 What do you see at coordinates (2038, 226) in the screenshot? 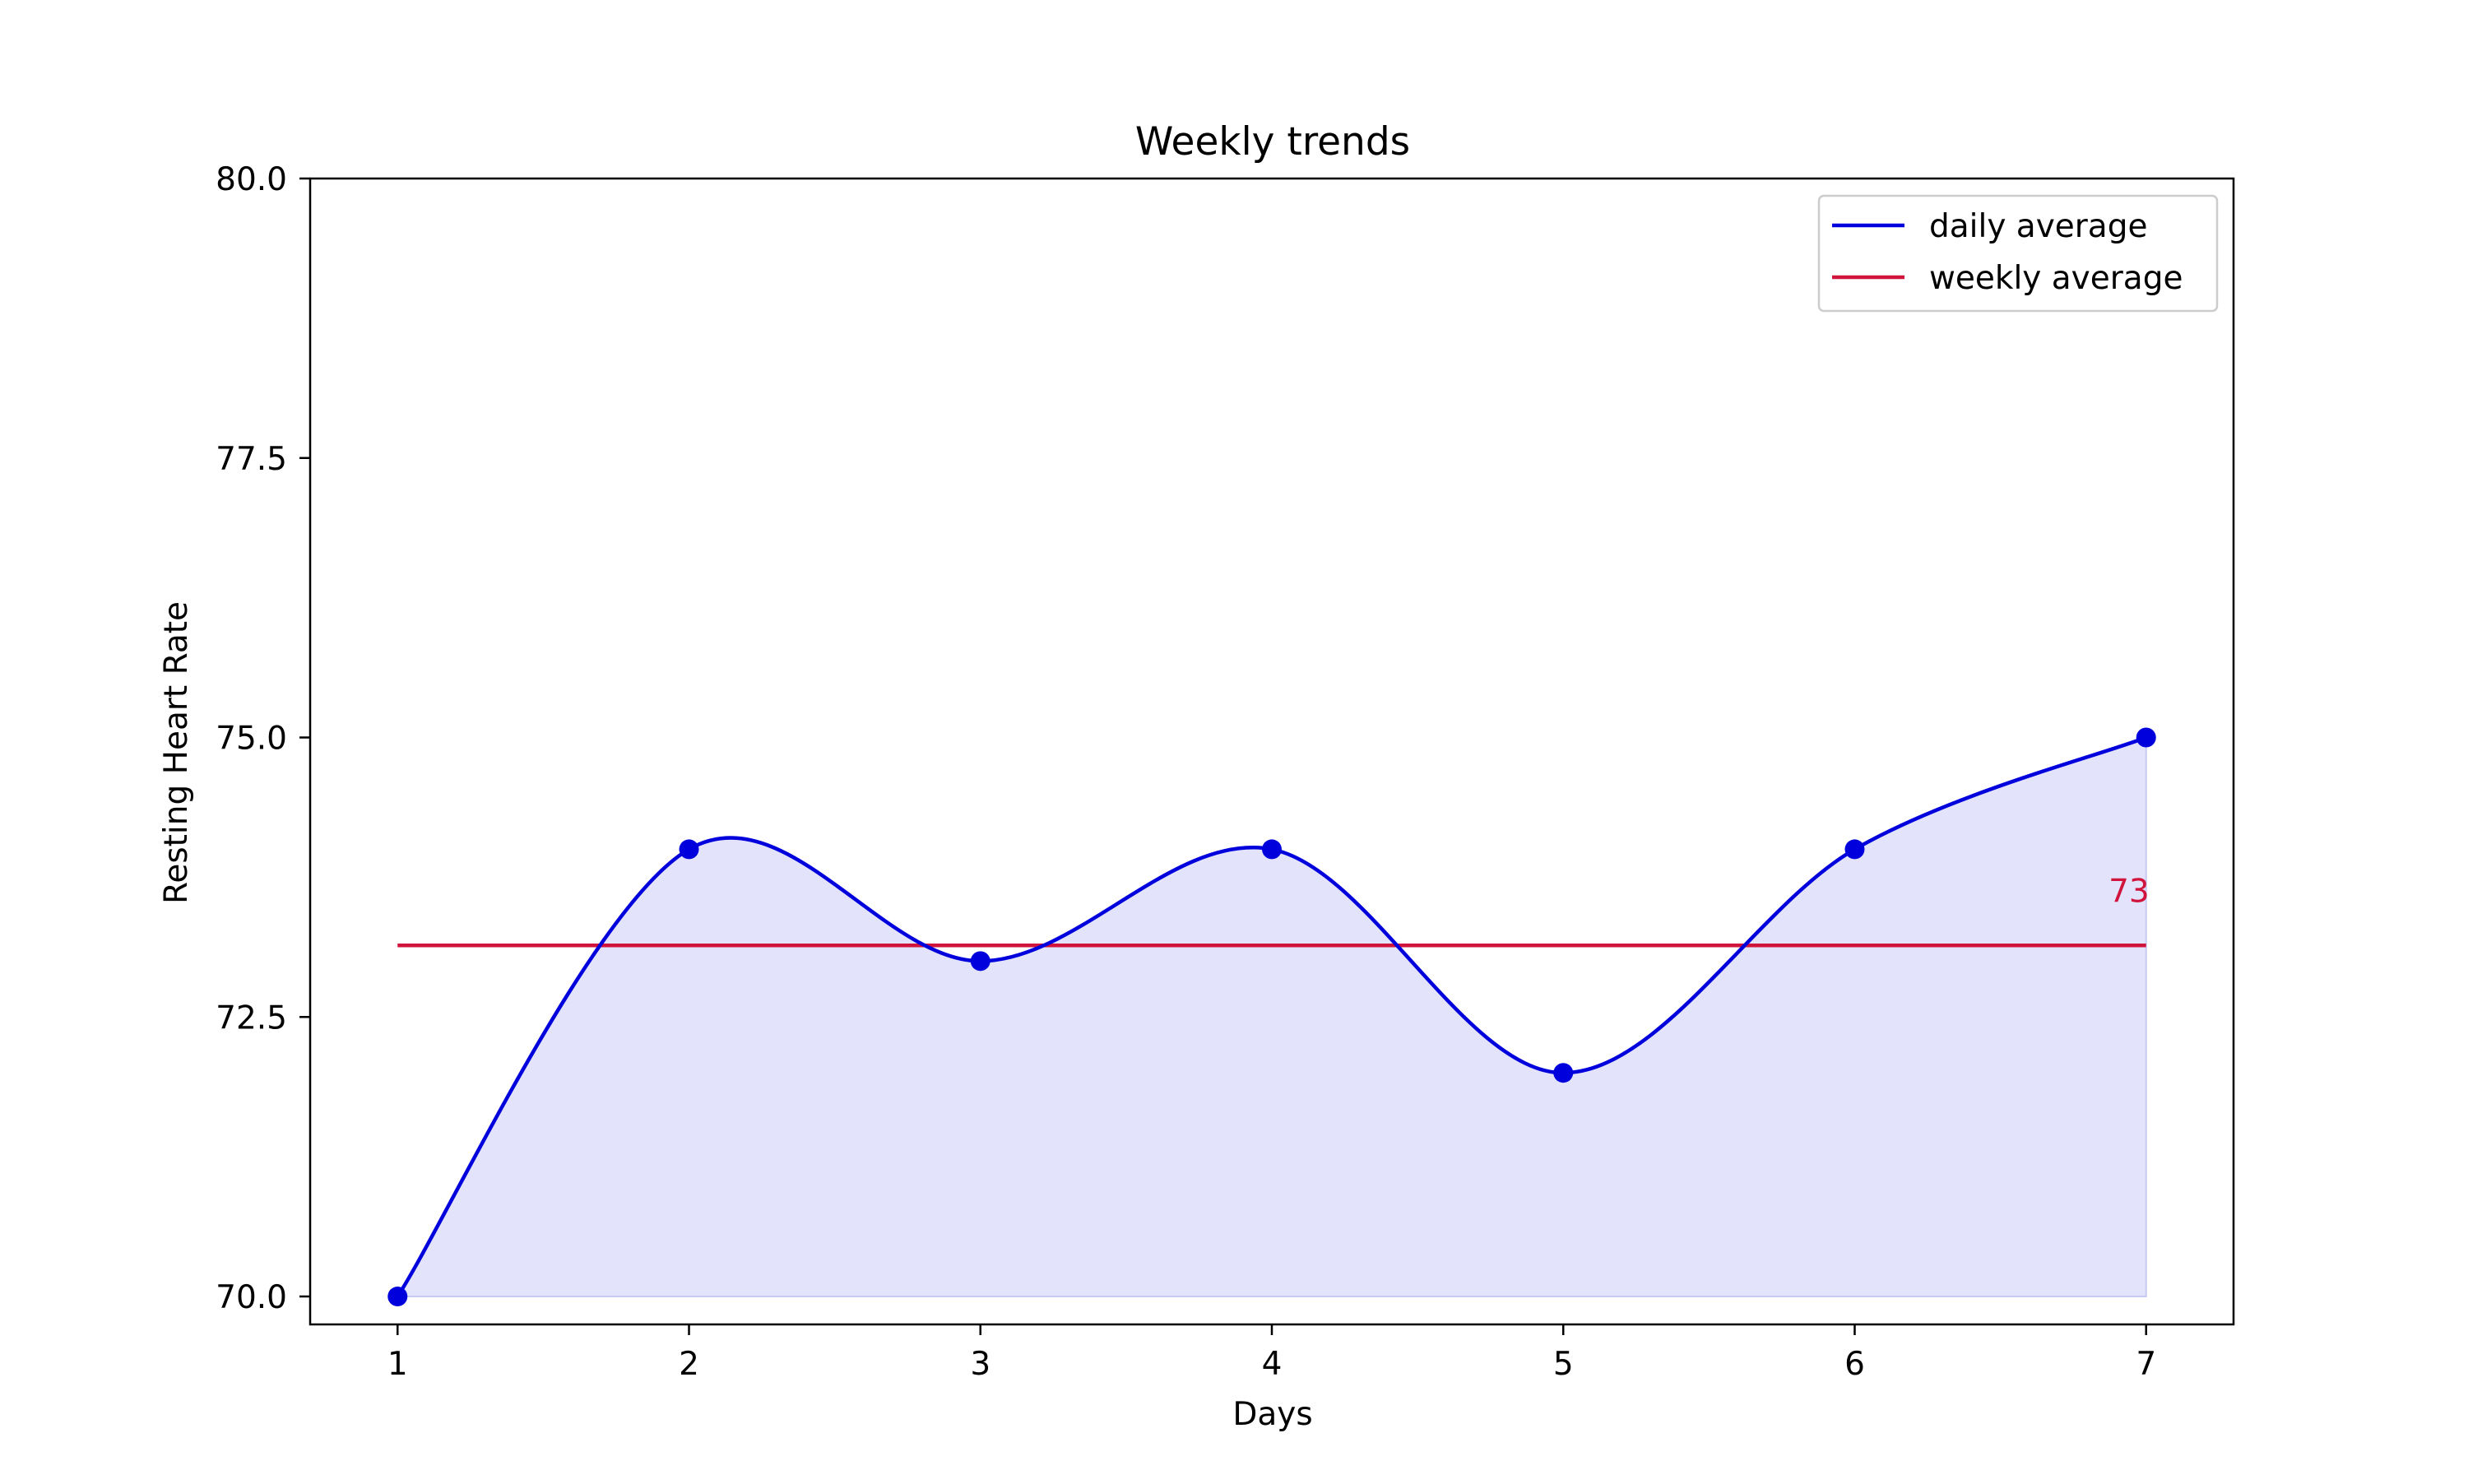
I see `legend-label-daily-average: daily average` at bounding box center [2038, 226].